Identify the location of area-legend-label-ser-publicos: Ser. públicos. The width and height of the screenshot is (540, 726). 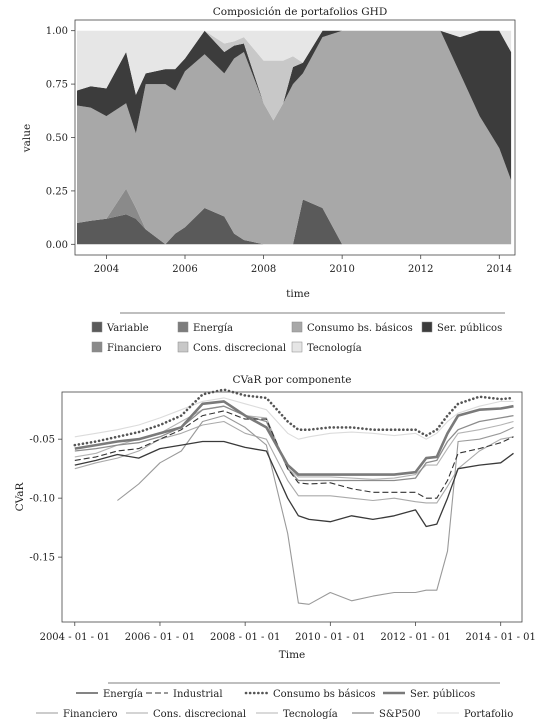
(469, 328).